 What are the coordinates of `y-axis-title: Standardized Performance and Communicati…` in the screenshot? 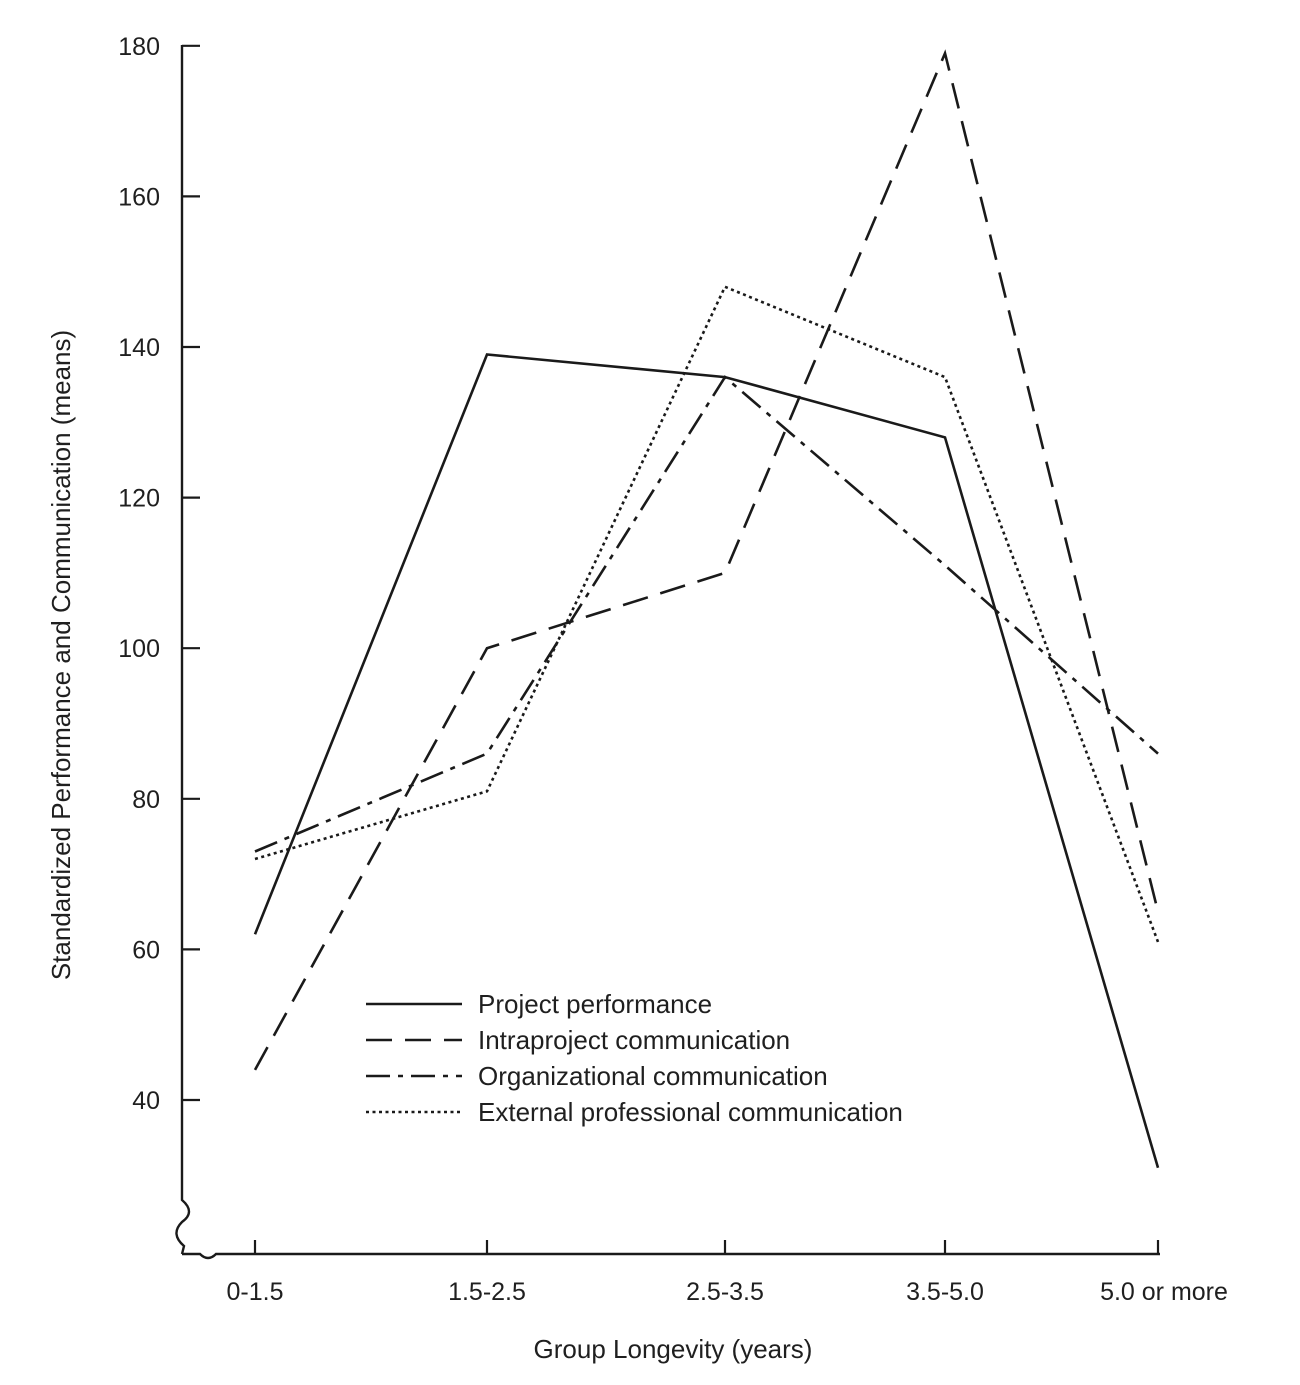 It's located at (61, 655).